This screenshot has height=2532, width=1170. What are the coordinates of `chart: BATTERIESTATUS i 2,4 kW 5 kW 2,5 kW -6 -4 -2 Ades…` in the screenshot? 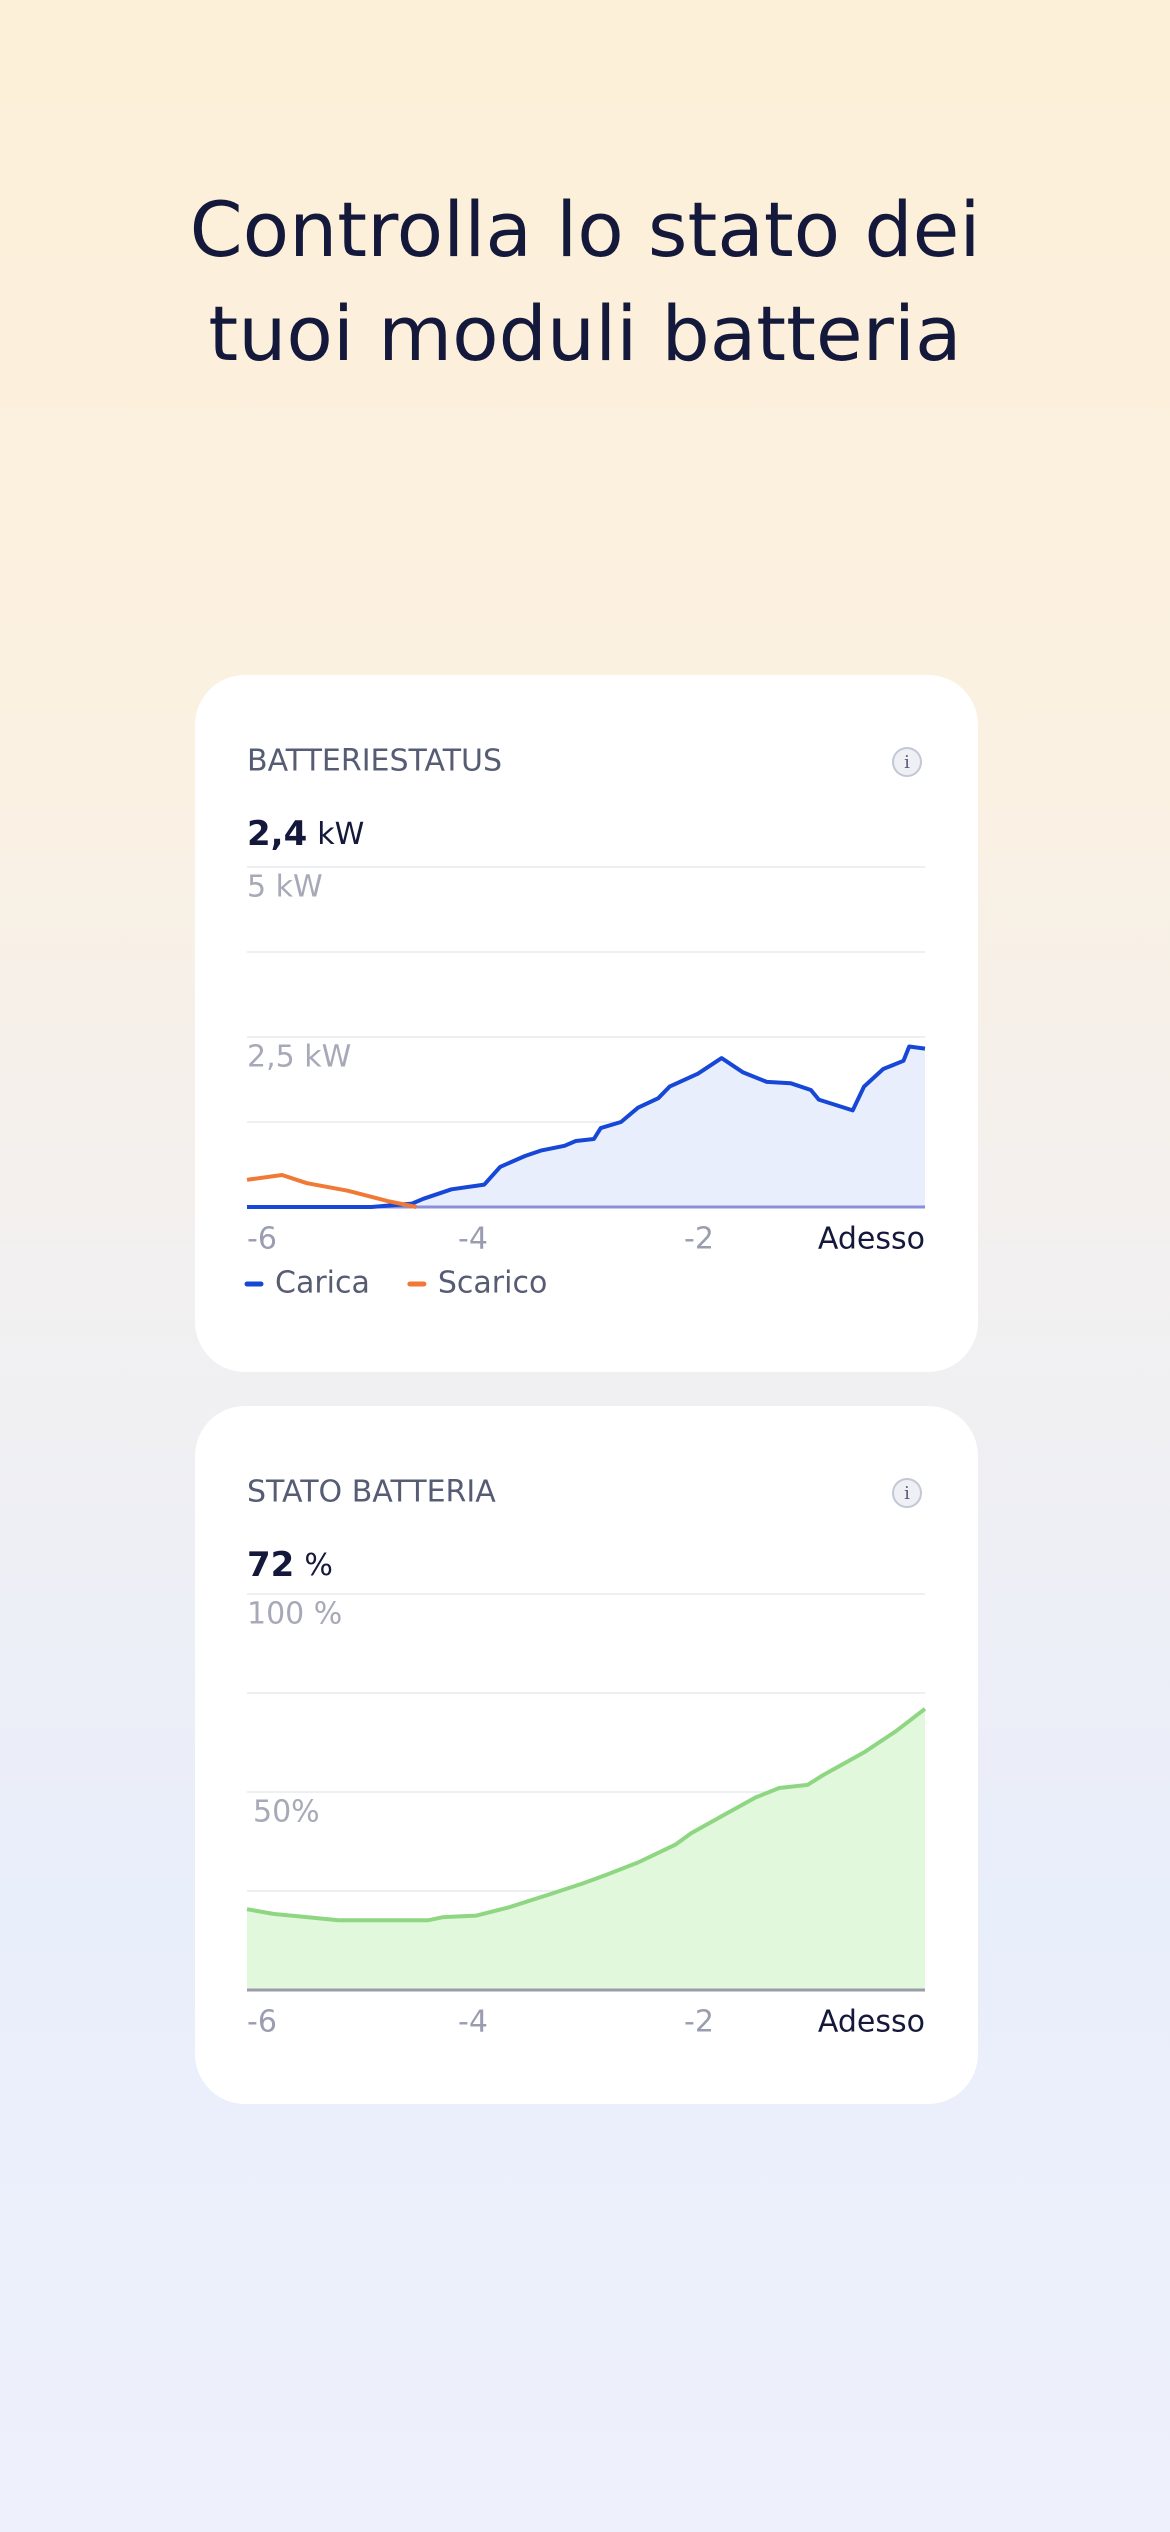 It's located at (585, 1022).